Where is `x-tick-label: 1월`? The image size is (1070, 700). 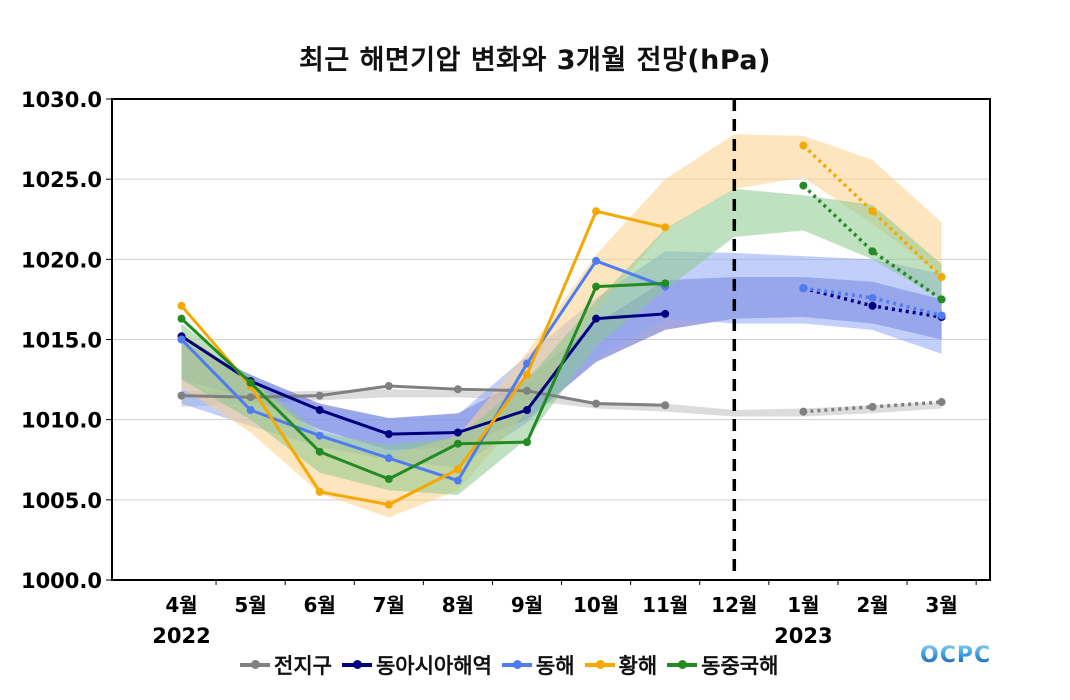 x-tick-label: 1월 is located at coordinates (803, 605).